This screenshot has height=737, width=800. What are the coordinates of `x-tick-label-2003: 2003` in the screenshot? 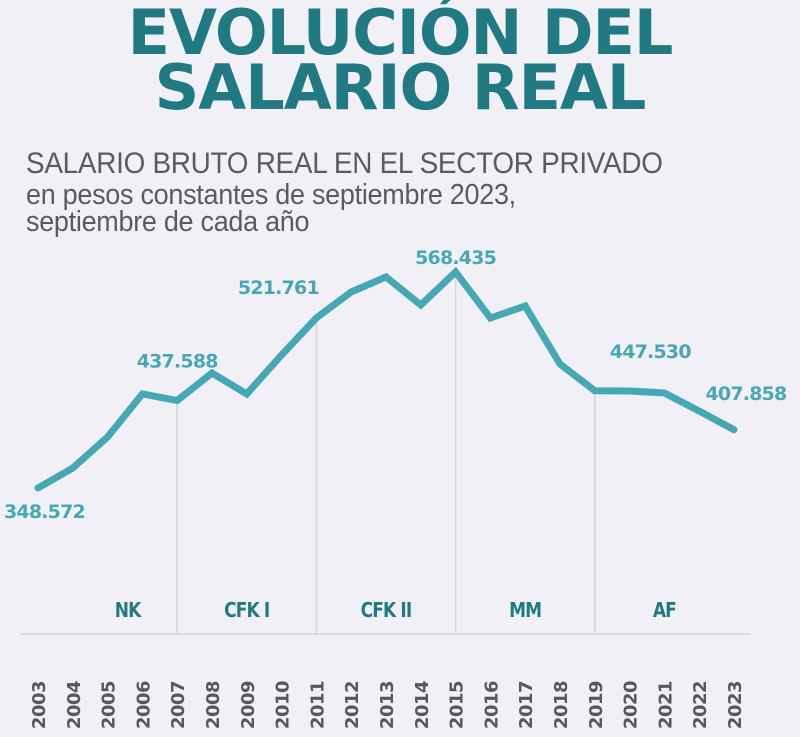 It's located at (39, 705).